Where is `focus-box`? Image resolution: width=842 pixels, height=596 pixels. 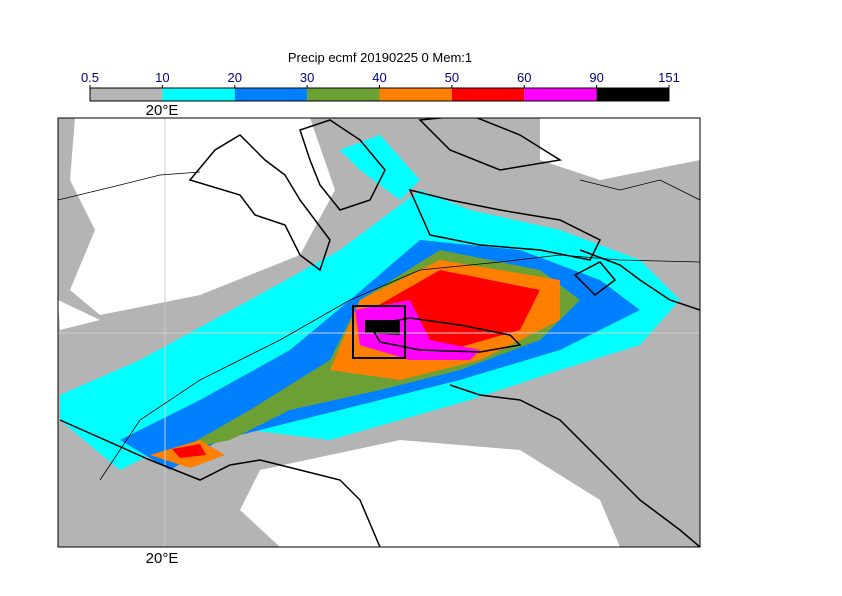 focus-box is located at coordinates (379, 332).